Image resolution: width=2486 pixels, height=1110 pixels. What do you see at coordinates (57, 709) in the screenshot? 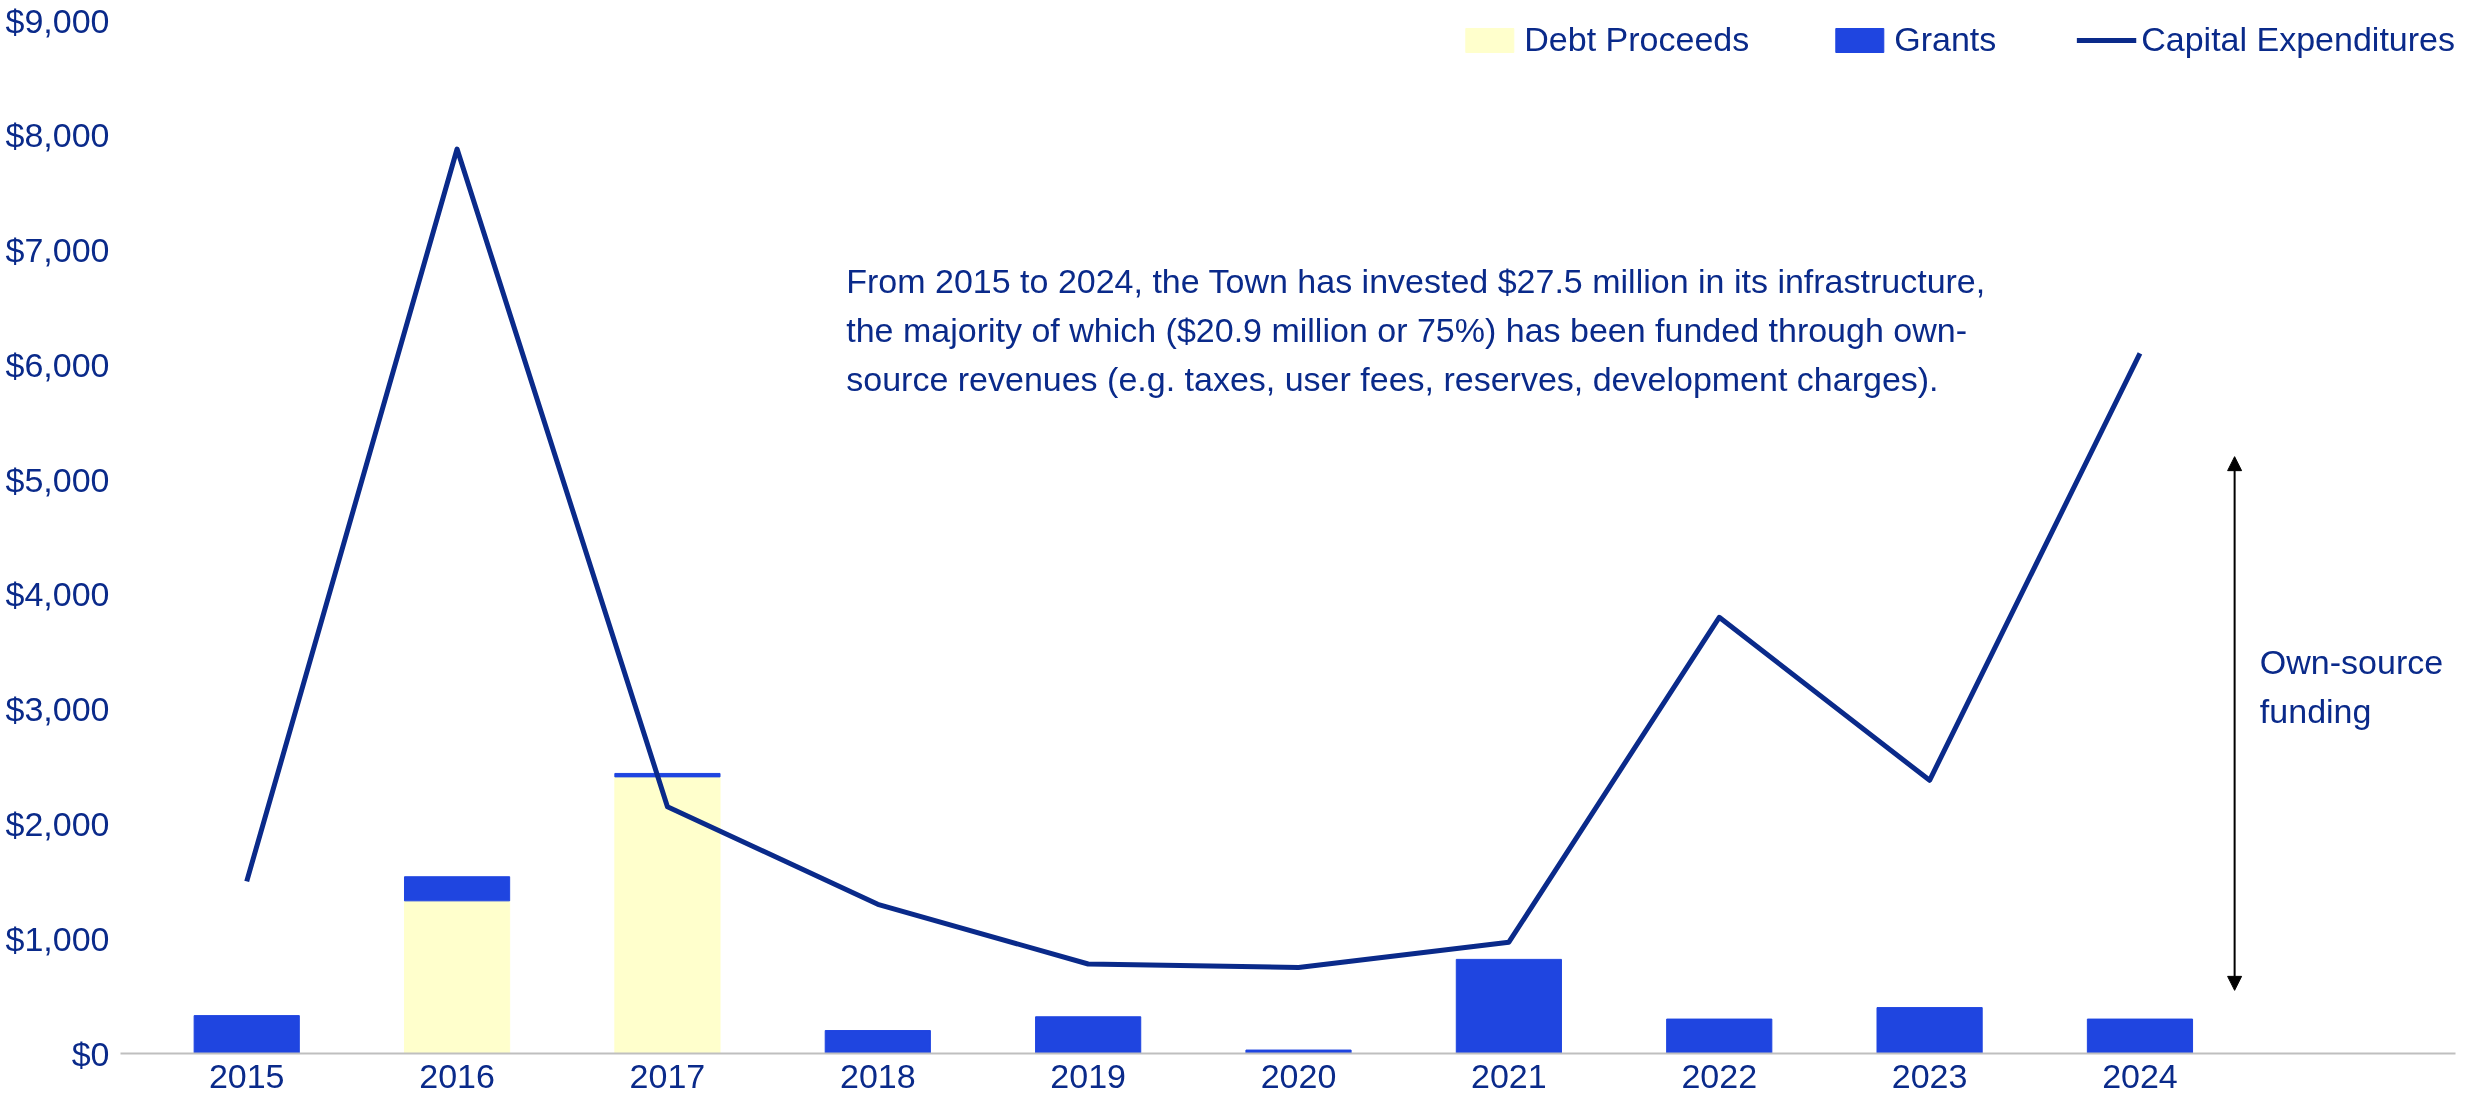
I see `y-tick-label: $3,000` at bounding box center [57, 709].